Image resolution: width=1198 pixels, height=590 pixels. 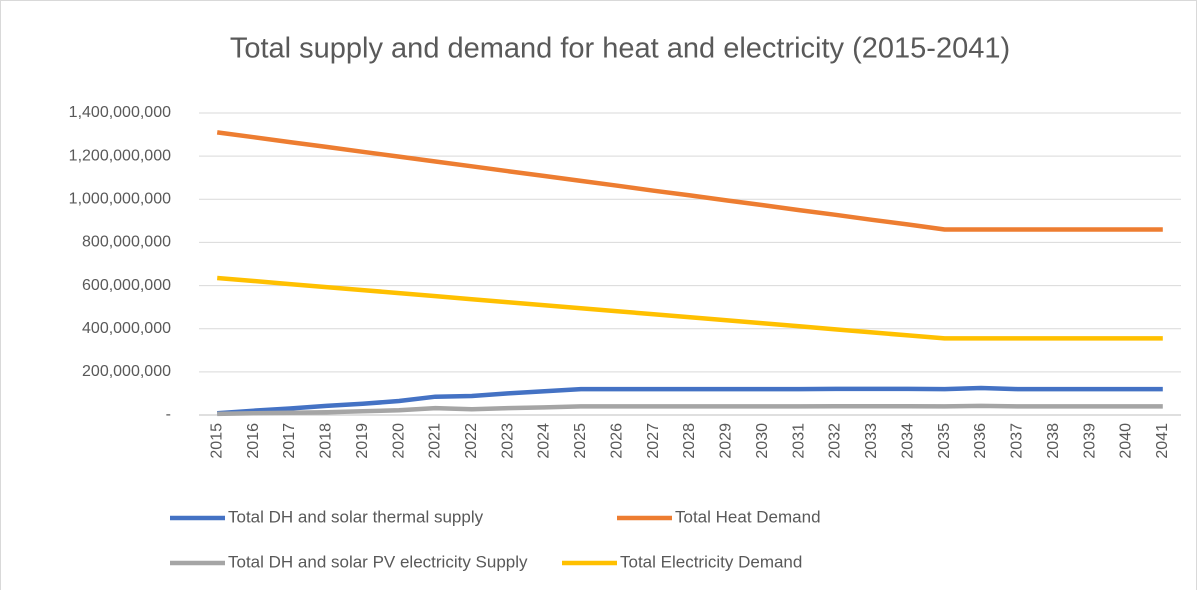 I want to click on y-tick-label: 800,000,000, so click(x=126, y=242).